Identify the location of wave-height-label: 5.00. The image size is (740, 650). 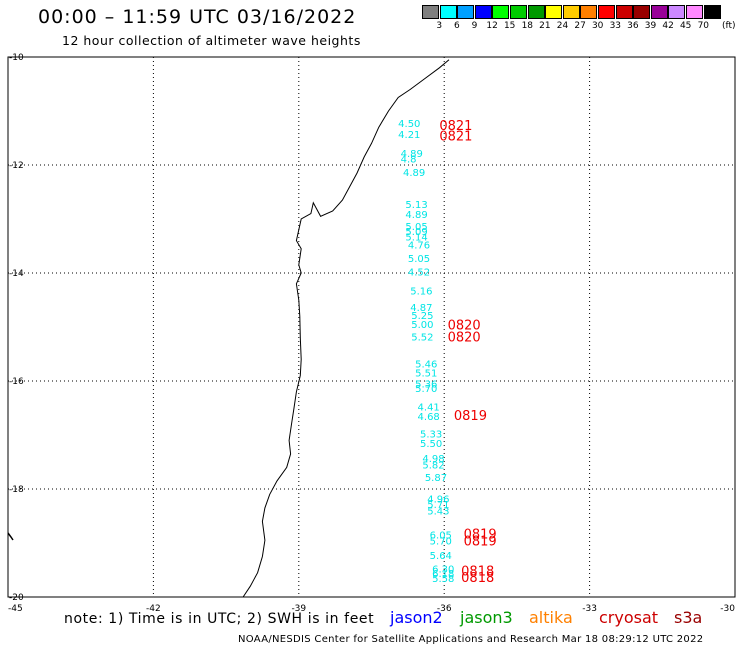
(422, 325).